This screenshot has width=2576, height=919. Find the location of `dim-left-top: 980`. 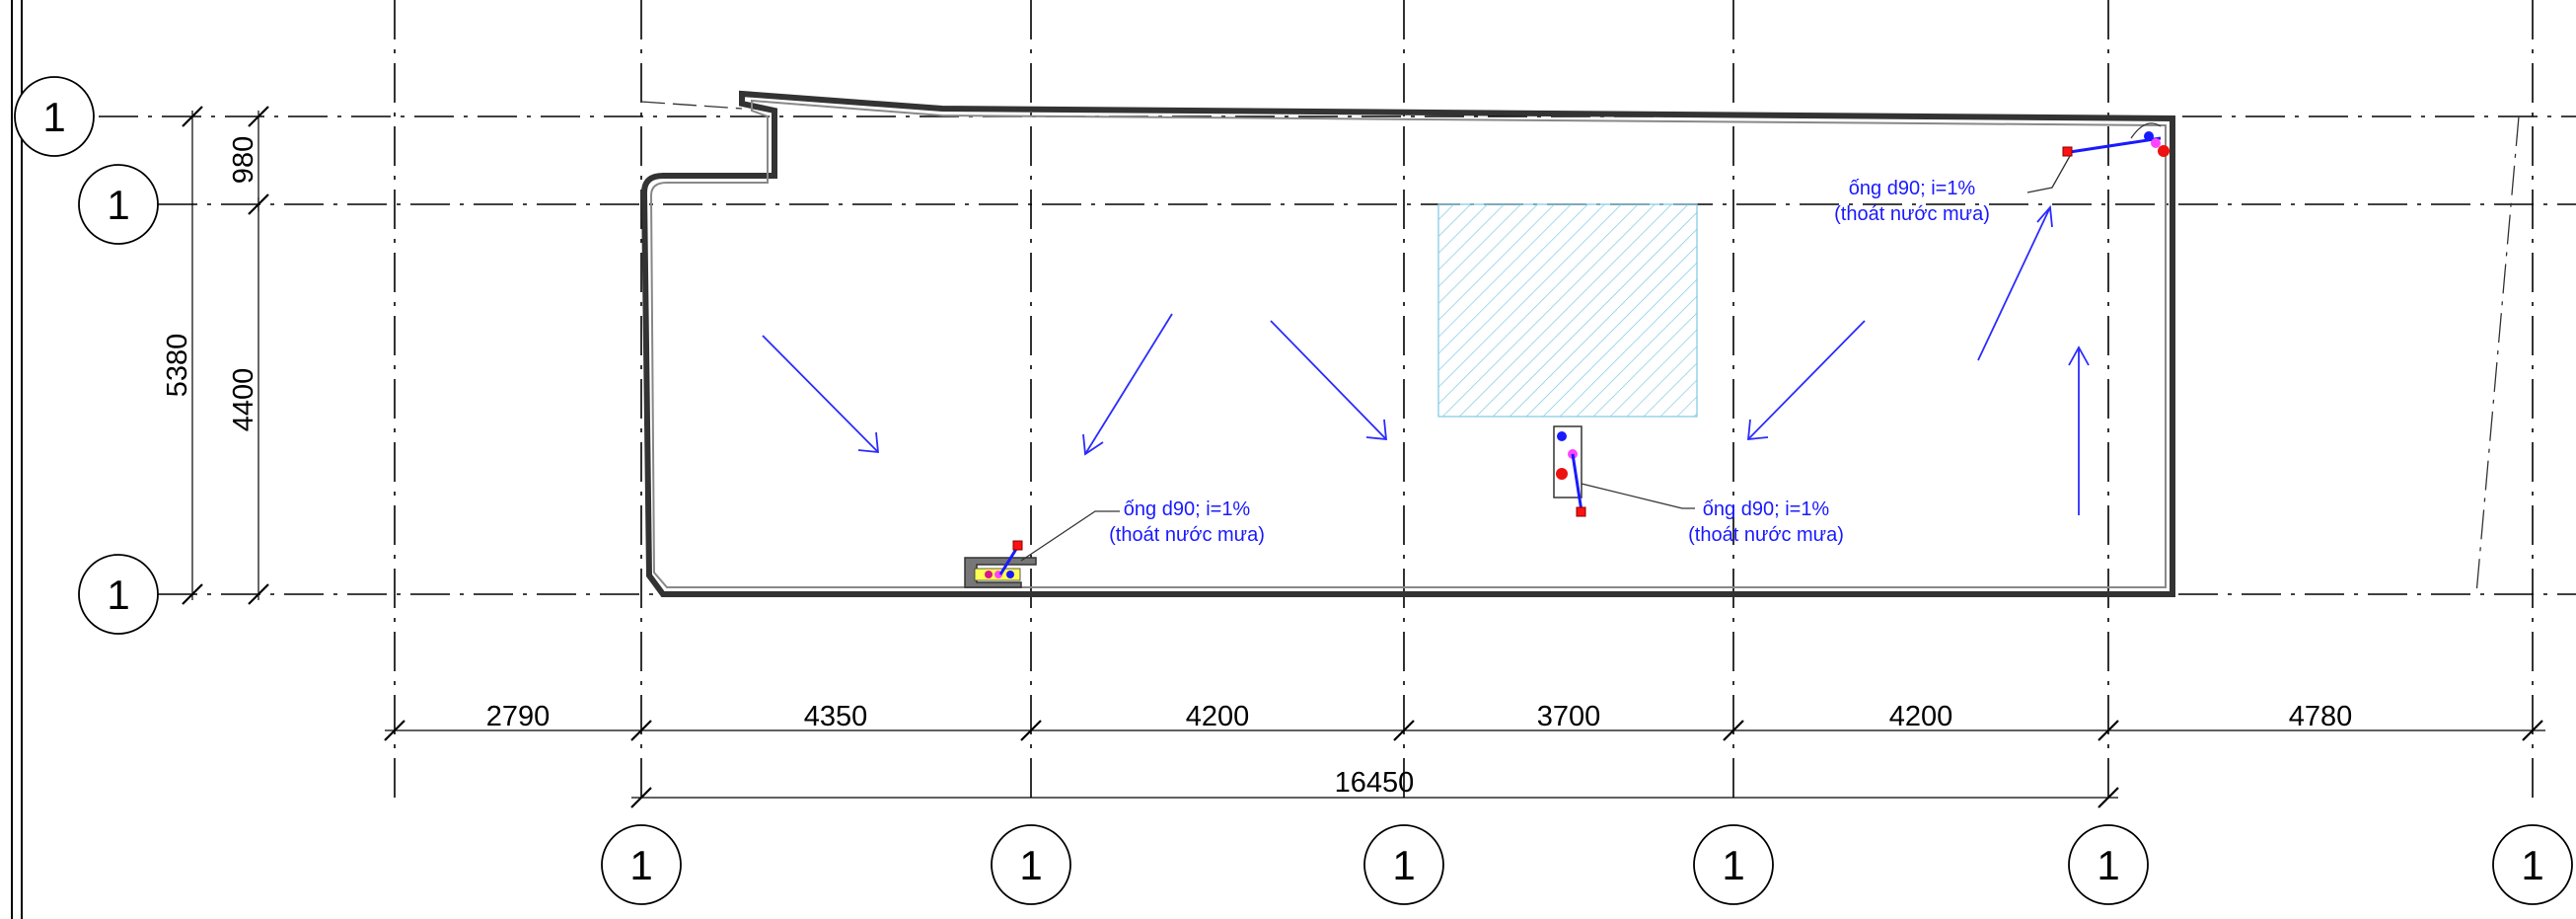

dim-left-top: 980 is located at coordinates (243, 160).